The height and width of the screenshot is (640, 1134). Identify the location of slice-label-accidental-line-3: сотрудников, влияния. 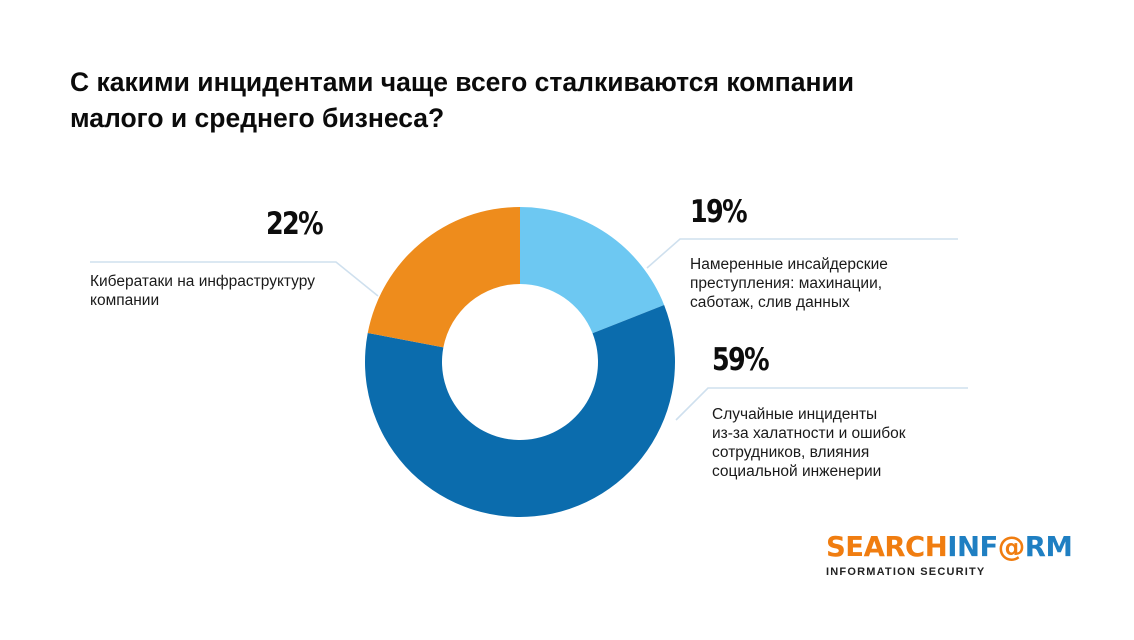
(791, 452).